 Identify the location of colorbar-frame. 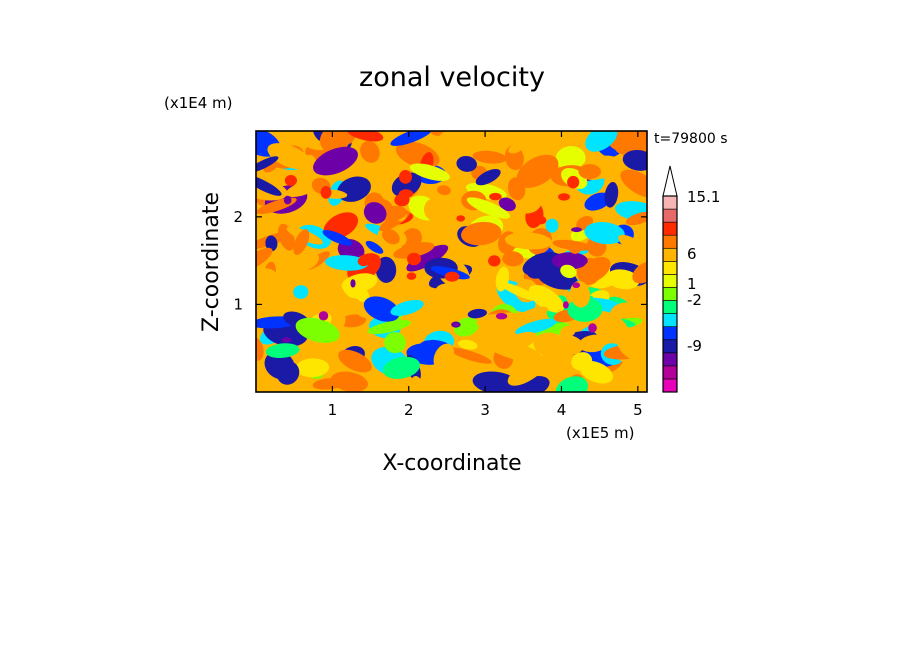
(670, 294).